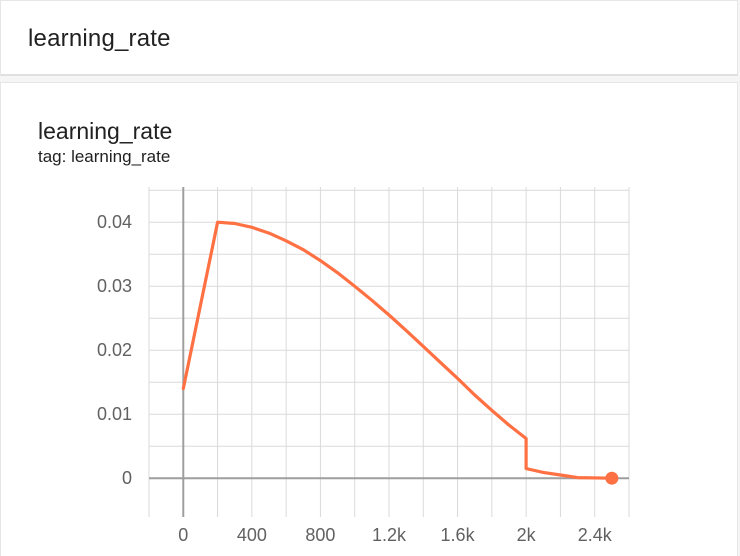 The height and width of the screenshot is (556, 740). What do you see at coordinates (595, 535) in the screenshot?
I see `x-tick-label: 2.4k` at bounding box center [595, 535].